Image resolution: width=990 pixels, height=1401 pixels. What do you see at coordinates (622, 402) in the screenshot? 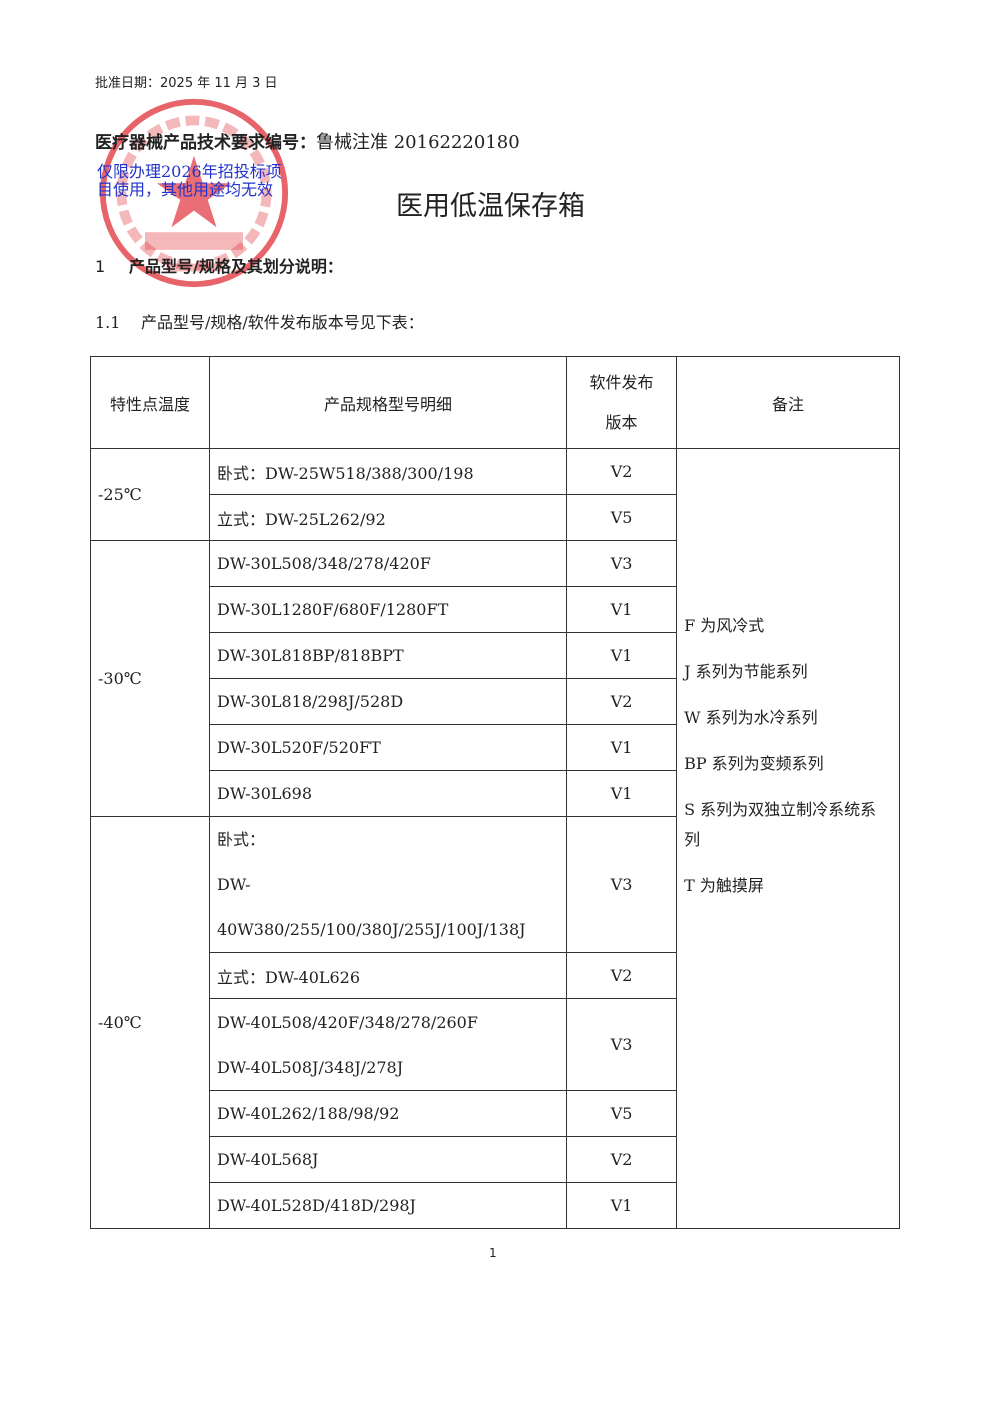
I see `header-software-version: 软件发布 版本` at bounding box center [622, 402].